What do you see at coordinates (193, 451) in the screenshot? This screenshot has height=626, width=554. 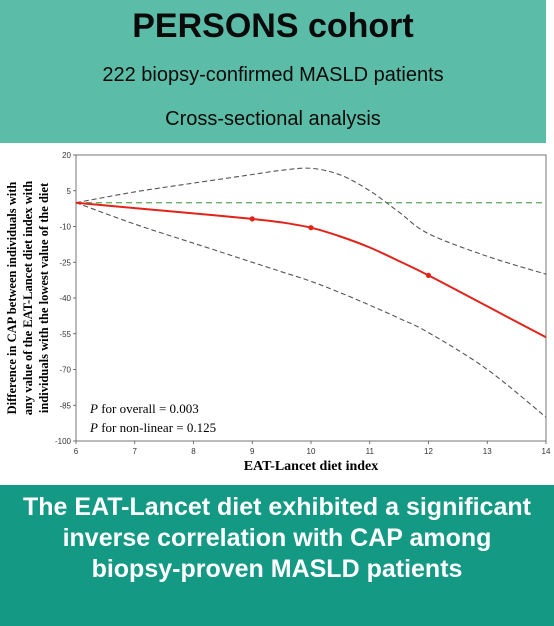 I see `x-tick-label: 8` at bounding box center [193, 451].